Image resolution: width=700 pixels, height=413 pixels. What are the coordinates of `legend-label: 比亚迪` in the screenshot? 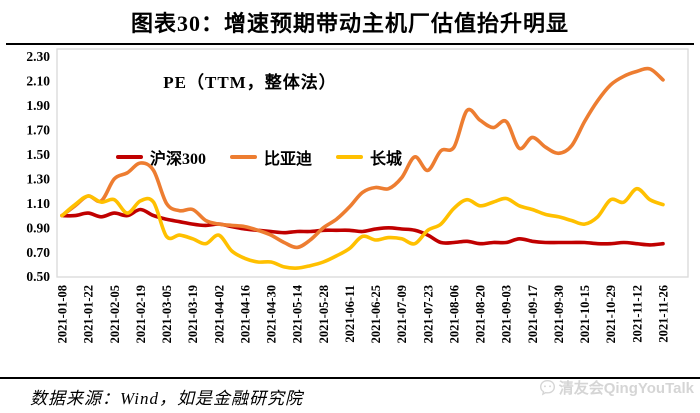 It's located at (288, 159).